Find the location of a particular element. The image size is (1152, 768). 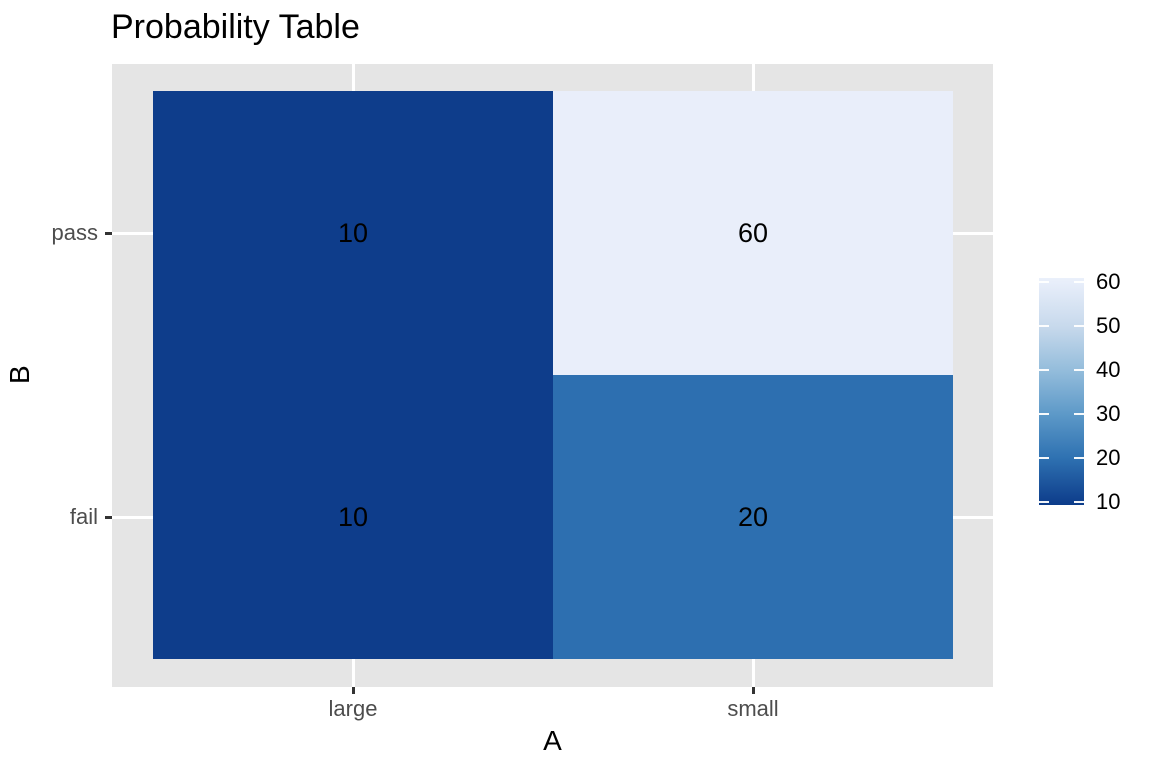

tile-value: 20 is located at coordinates (753, 516).